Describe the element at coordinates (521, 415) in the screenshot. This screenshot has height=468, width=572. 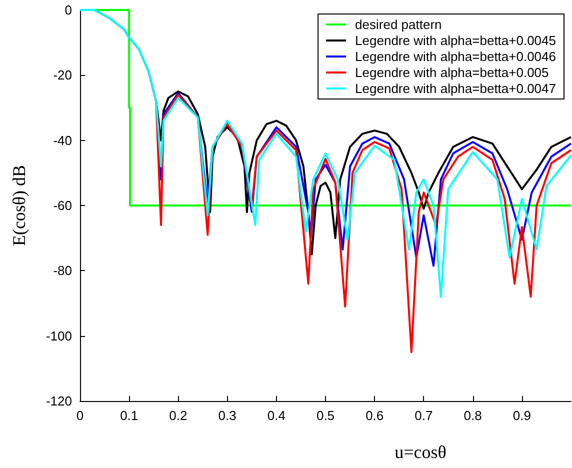
I see `x-tick-label: 0.9` at that location.